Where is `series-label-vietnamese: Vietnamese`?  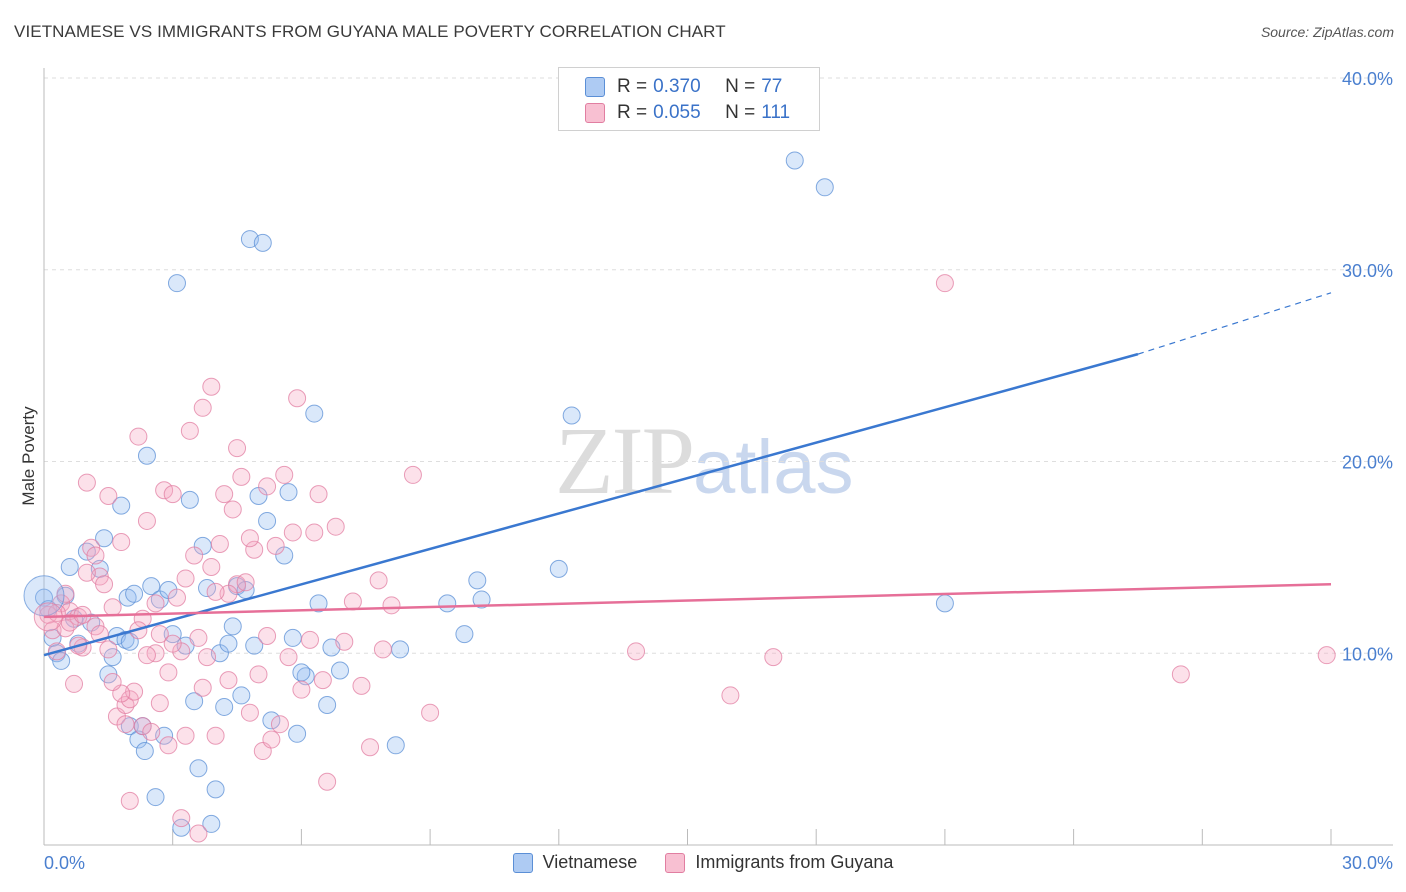 series-label-vietnamese: Vietnamese is located at coordinates (590, 862).